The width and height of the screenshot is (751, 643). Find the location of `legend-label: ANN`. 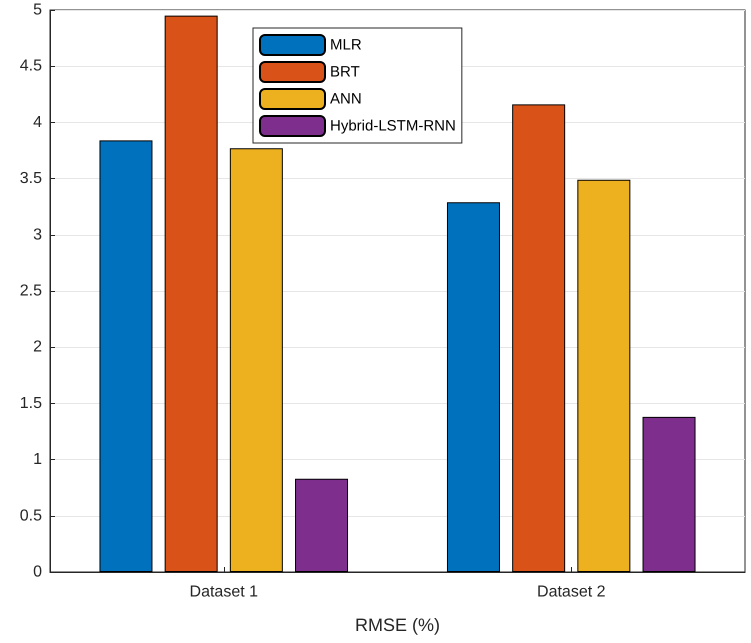

legend-label: ANN is located at coordinates (346, 99).